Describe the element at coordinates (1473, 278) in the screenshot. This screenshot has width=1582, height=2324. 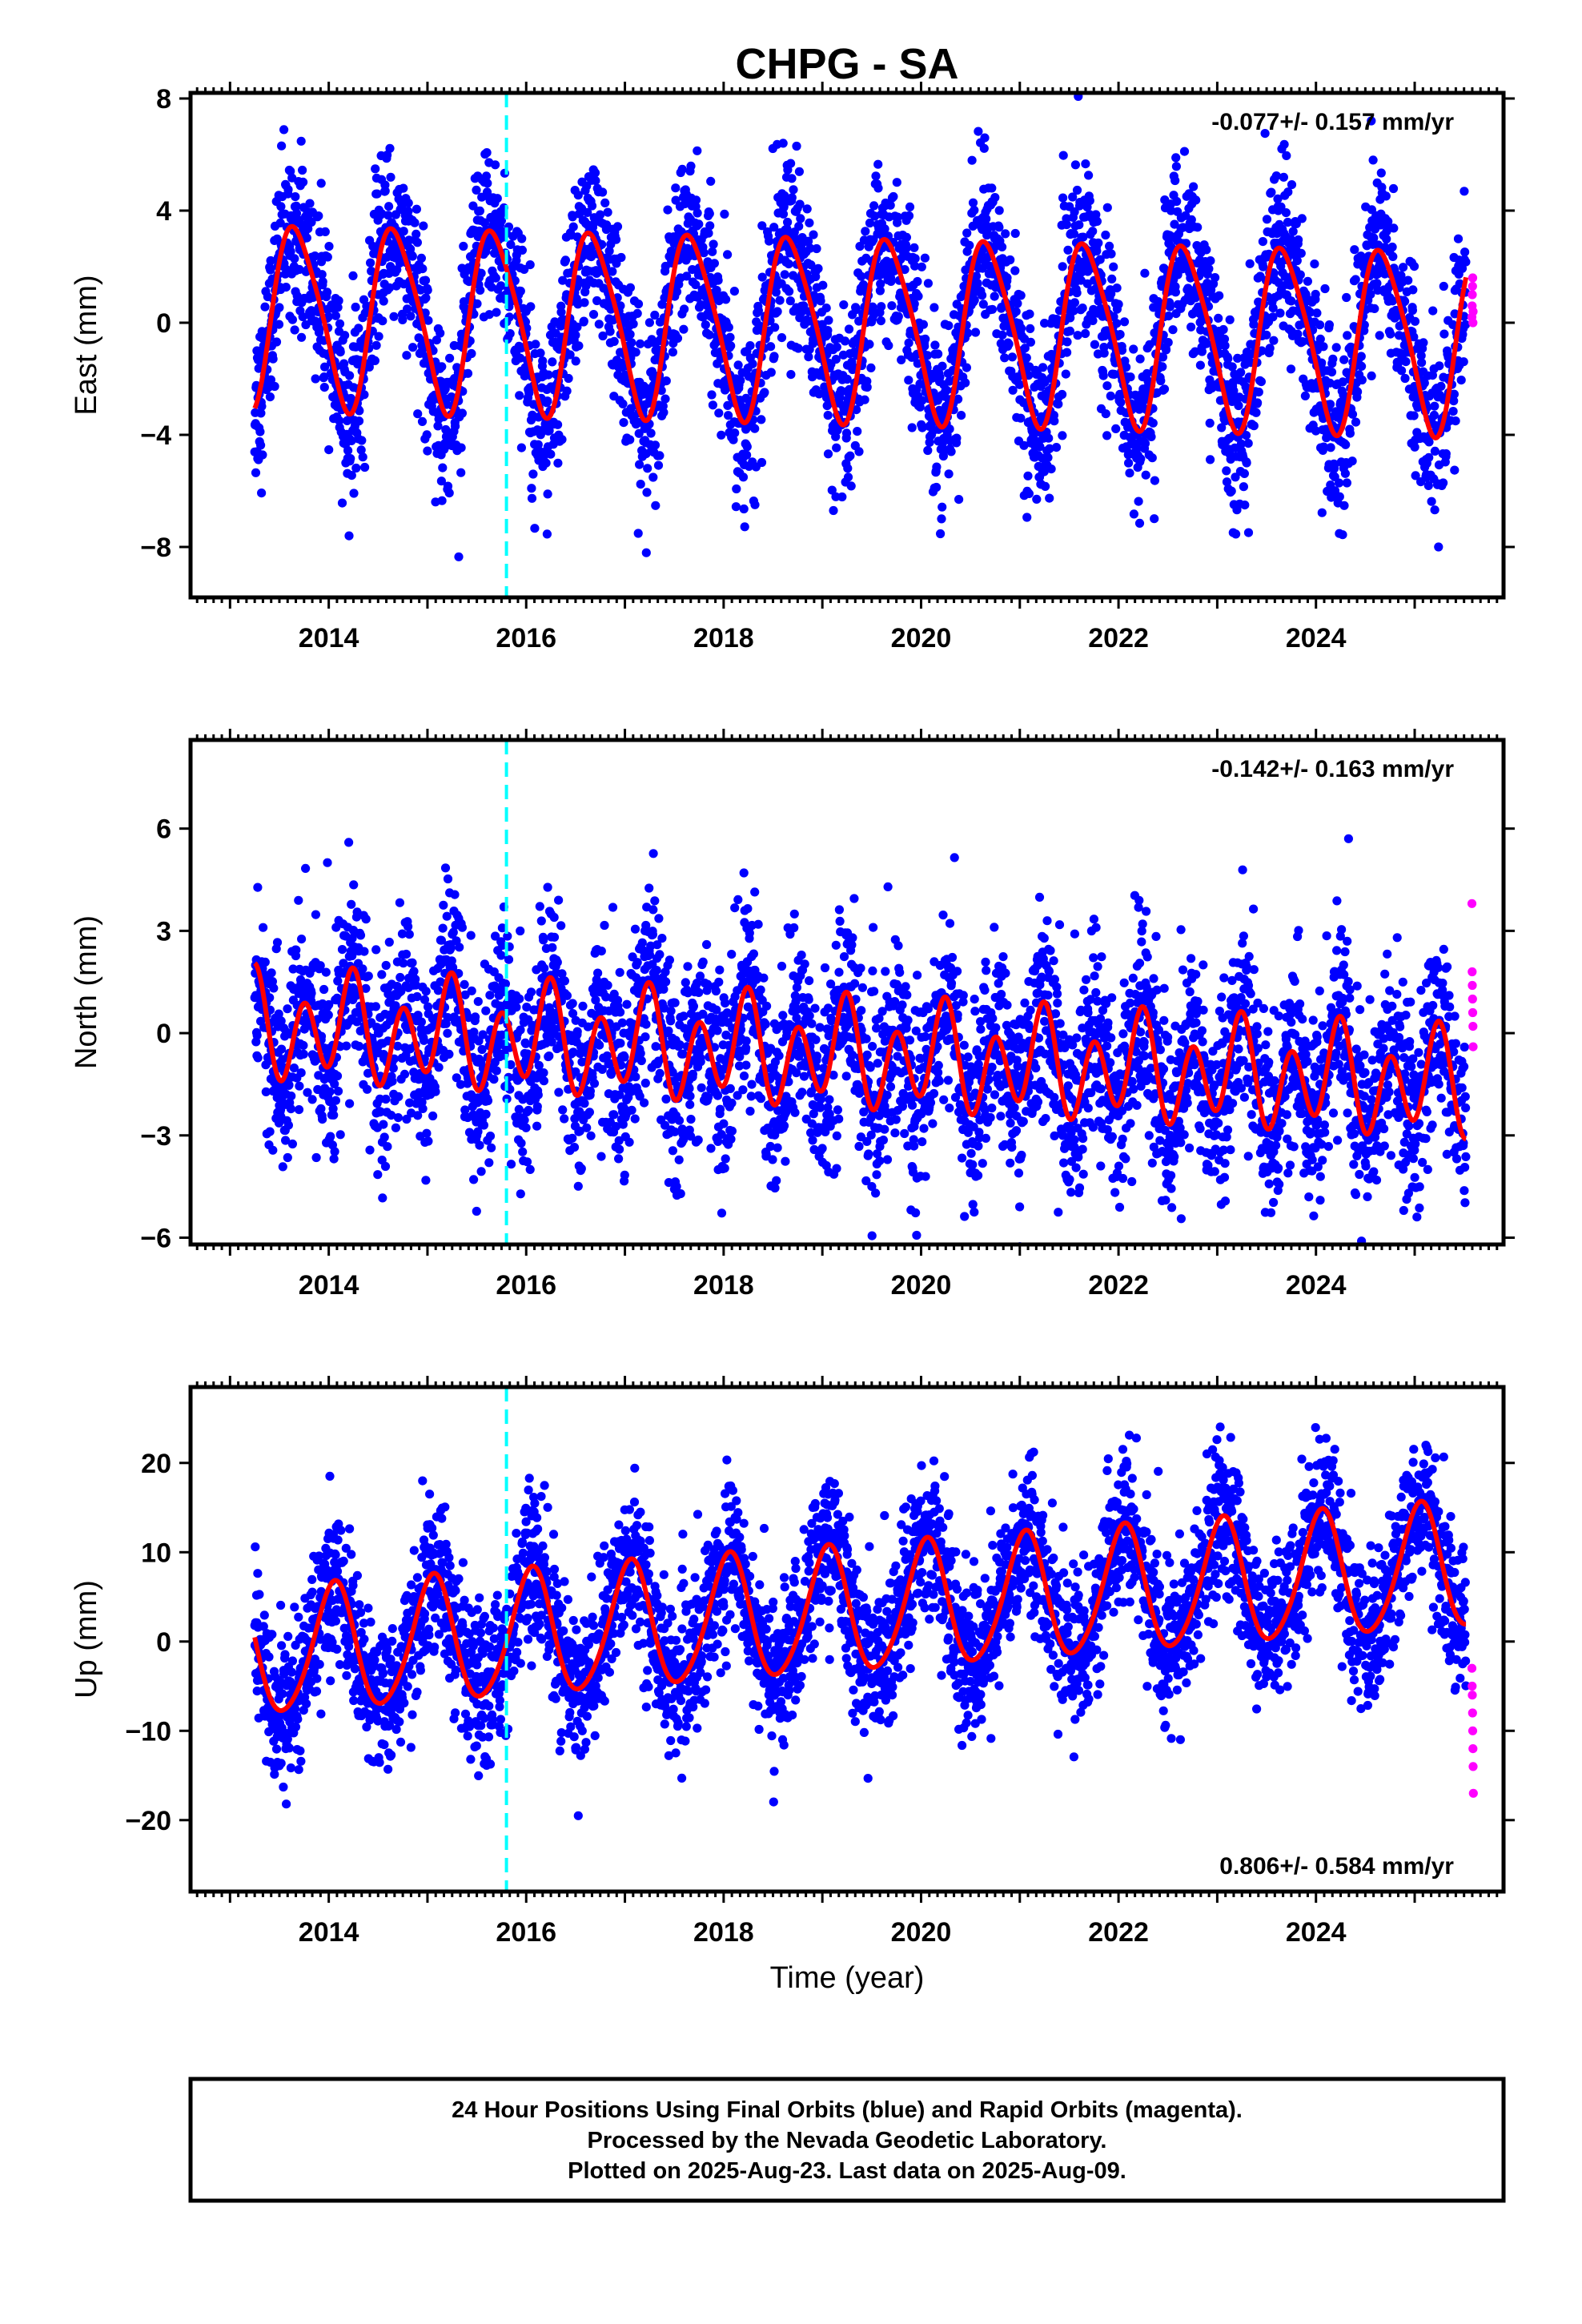
I see `rapid-point` at that location.